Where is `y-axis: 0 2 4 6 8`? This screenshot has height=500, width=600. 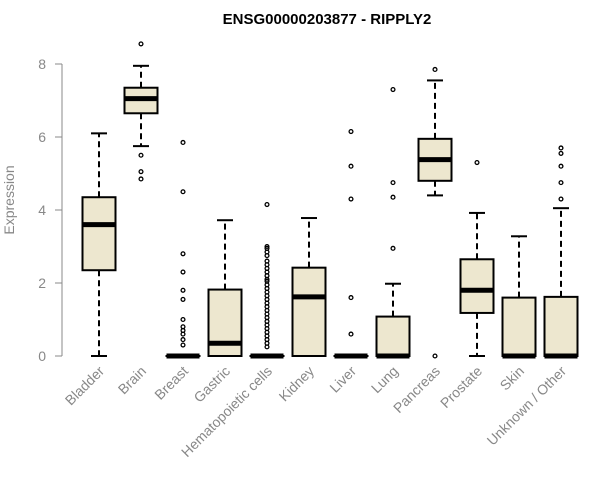
y-axis: 0 2 4 6 8 is located at coordinates (50, 210).